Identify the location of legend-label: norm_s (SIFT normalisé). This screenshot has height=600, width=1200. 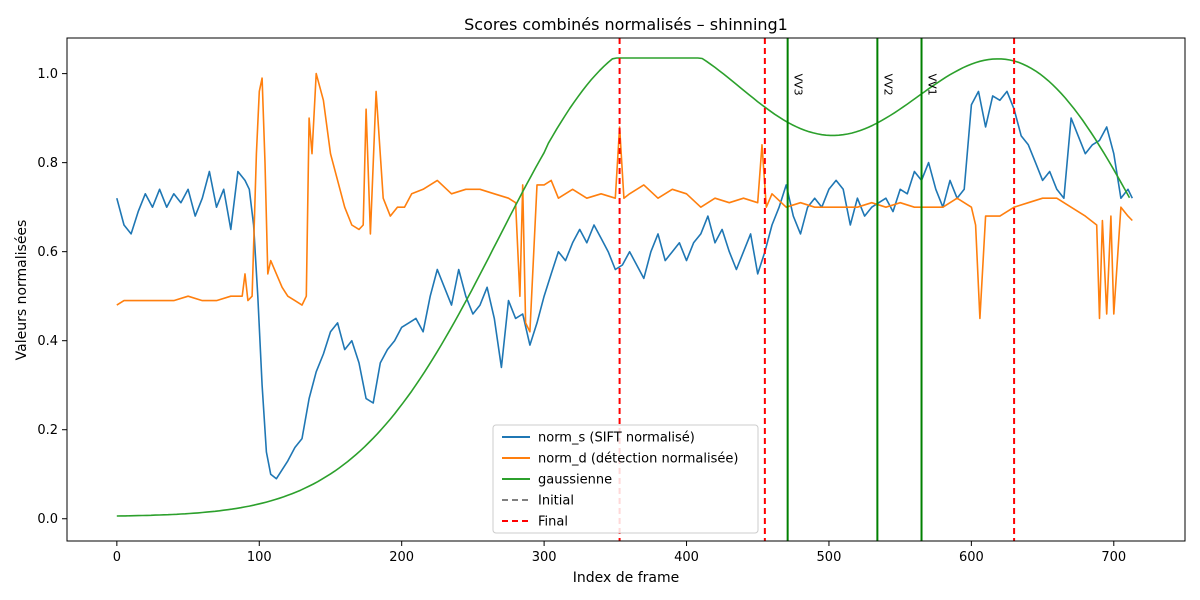
(616, 438).